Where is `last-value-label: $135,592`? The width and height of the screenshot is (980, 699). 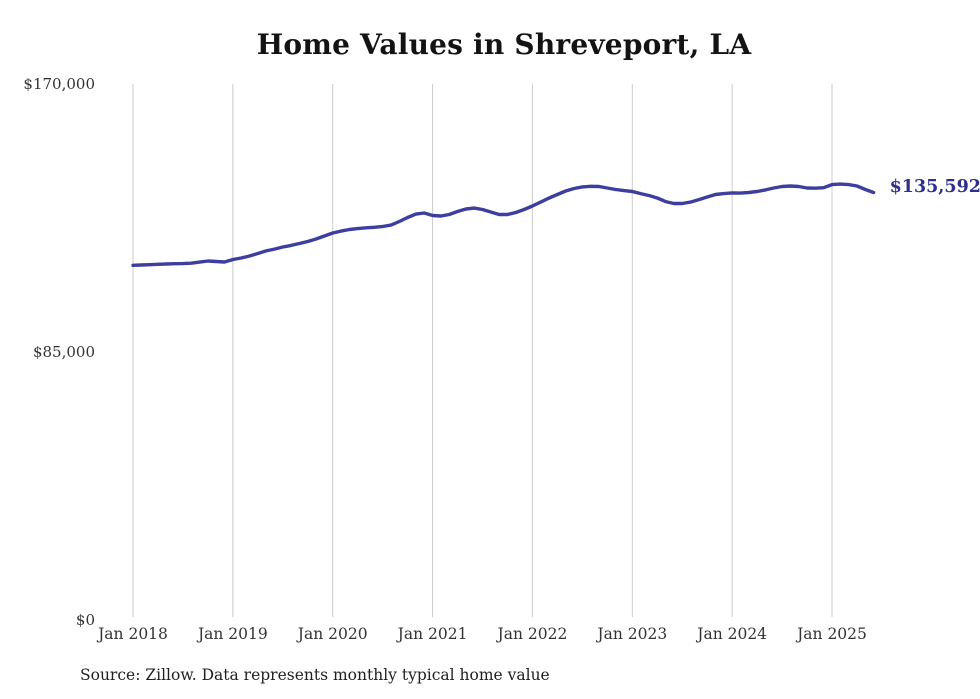
last-value-label: $135,592 is located at coordinates (934, 187).